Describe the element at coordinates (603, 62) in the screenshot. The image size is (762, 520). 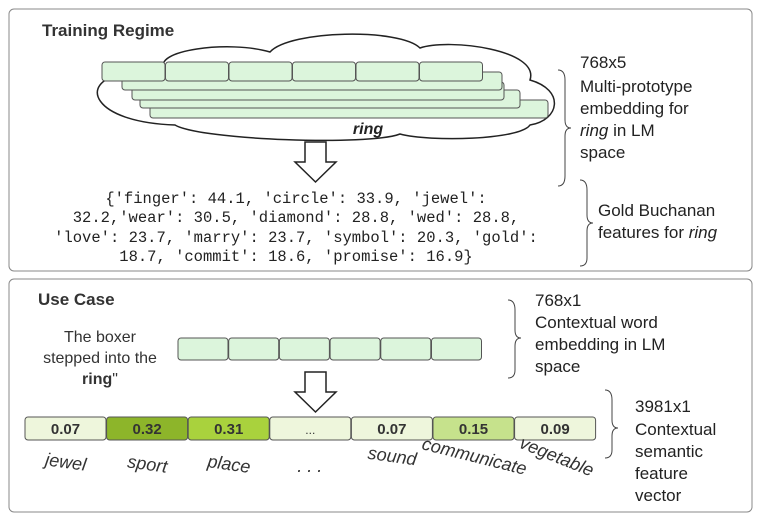
I see `prototype-dims: 768x5` at that location.